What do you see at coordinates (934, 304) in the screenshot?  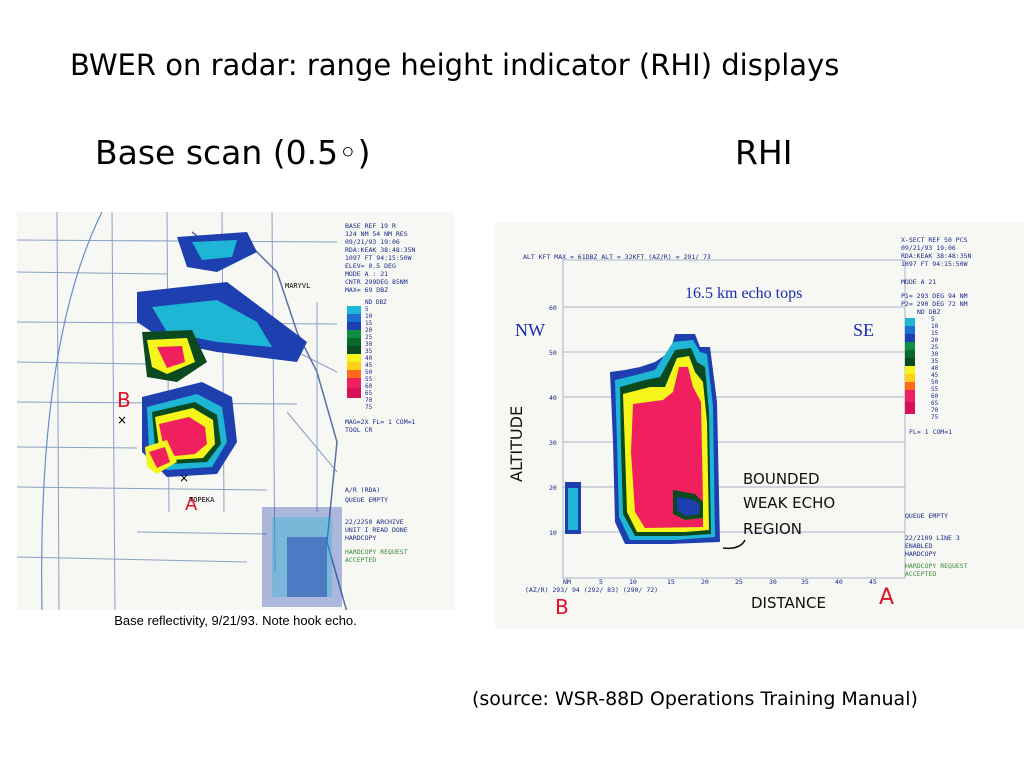 I see `svg-text: P2= 290 DEG 72 NM` at bounding box center [934, 304].